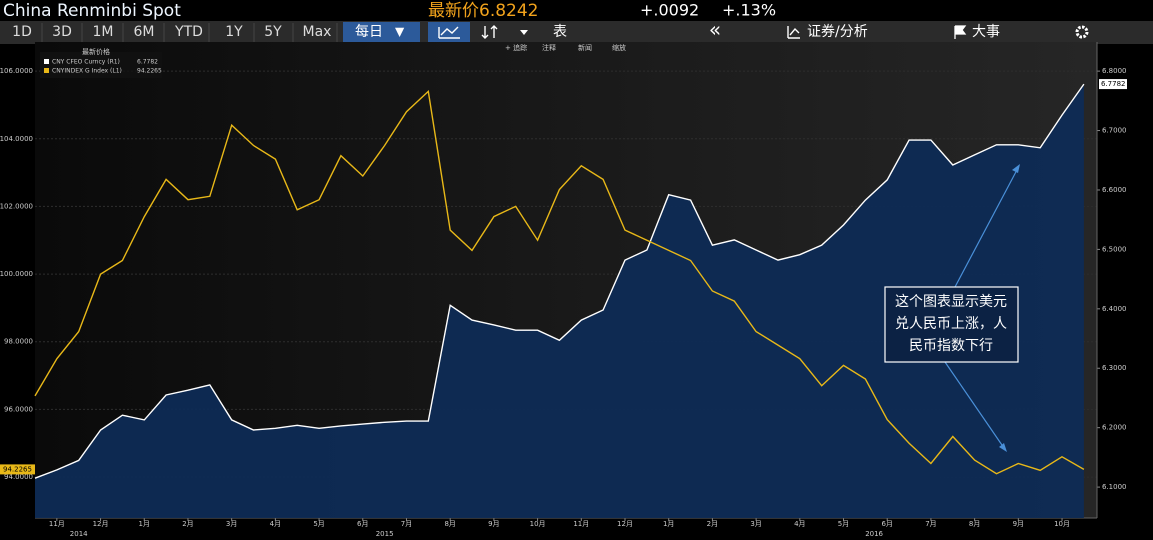  I want to click on period-button: 5Y, so click(273, 32).